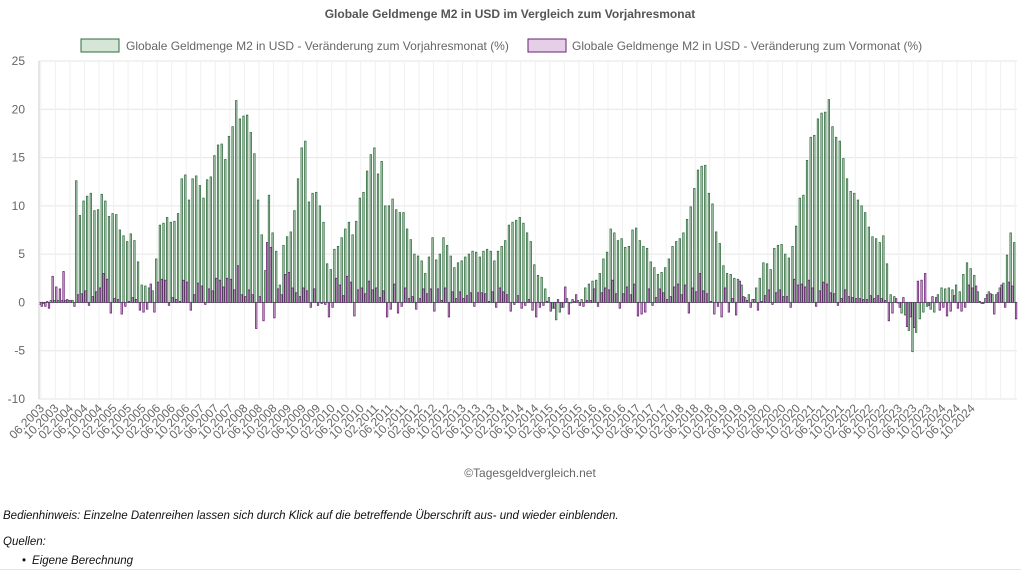 This screenshot has width=1021, height=571. Describe the element at coordinates (547, 45) in the screenshot. I see `legend-swatch-mom` at that location.